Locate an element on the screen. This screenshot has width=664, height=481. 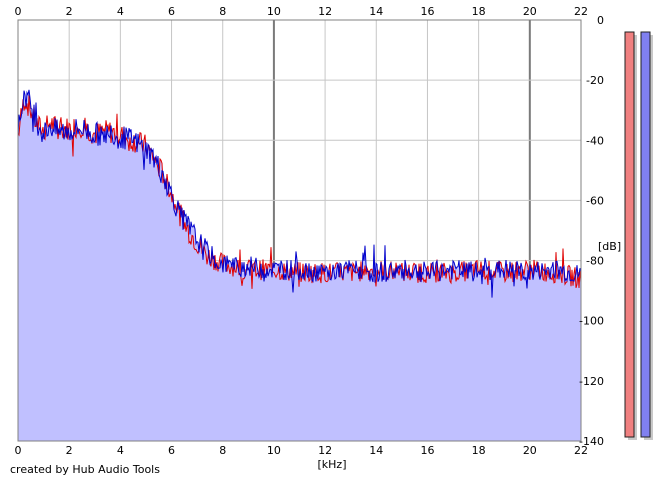
y-tick-label: 0 is located at coordinates (600, 20).